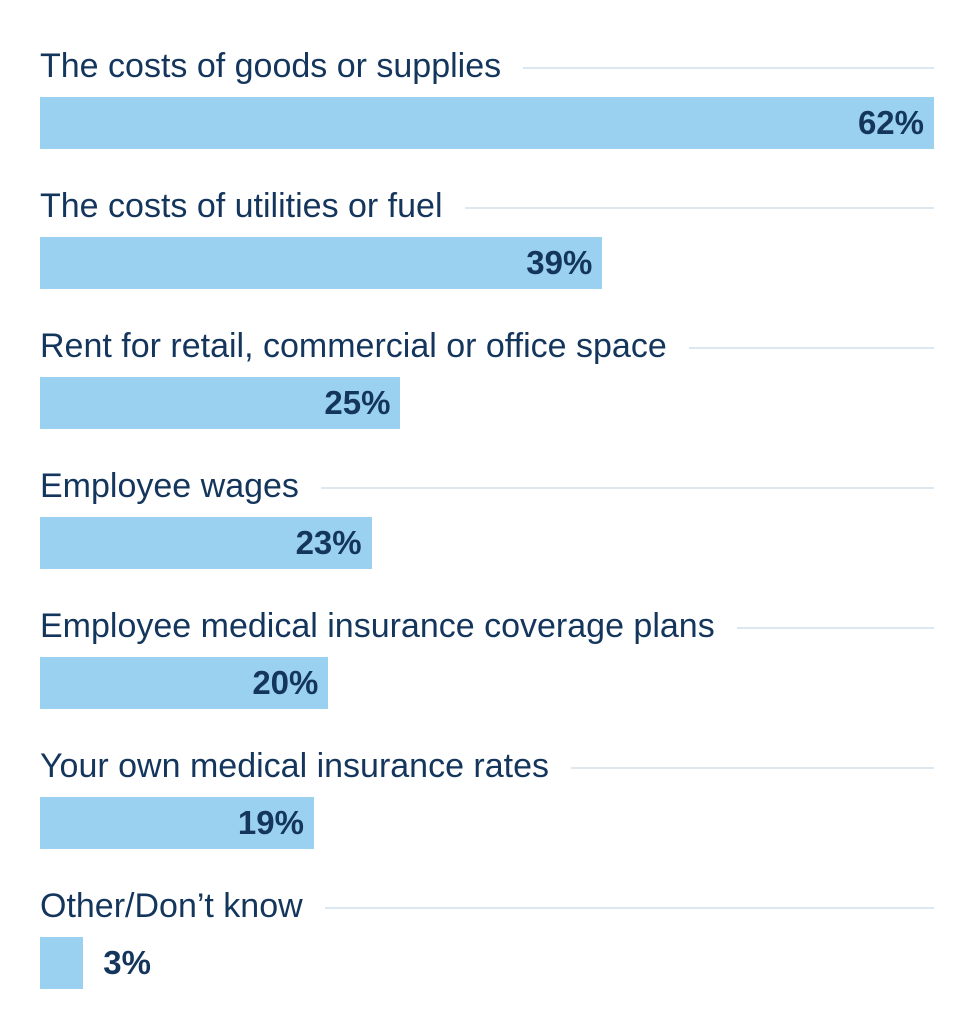 The width and height of the screenshot is (970, 1025). Describe the element at coordinates (182, 906) in the screenshot. I see `category-label: Other/Don’t know` at that location.